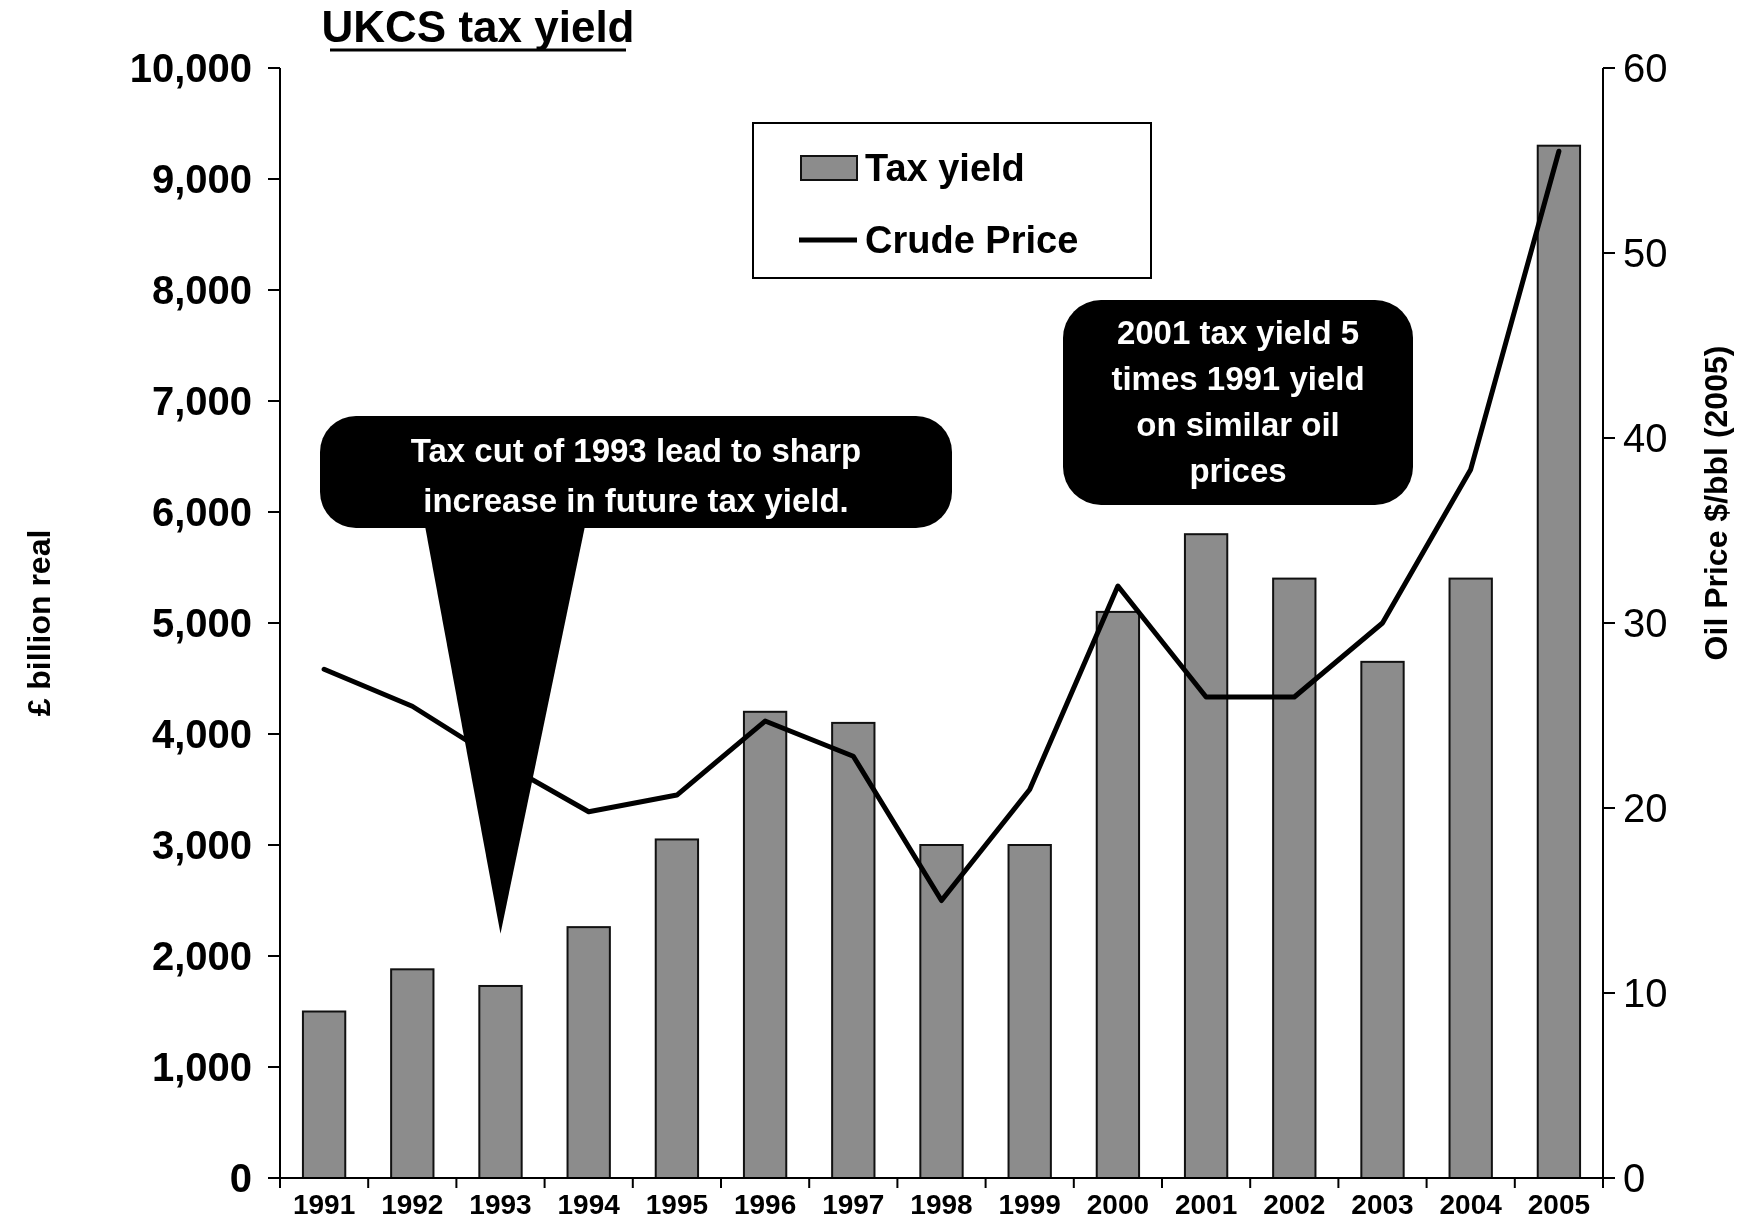 The height and width of the screenshot is (1228, 1755). What do you see at coordinates (589, 1204) in the screenshot?
I see `x-tick-label: 1994` at bounding box center [589, 1204].